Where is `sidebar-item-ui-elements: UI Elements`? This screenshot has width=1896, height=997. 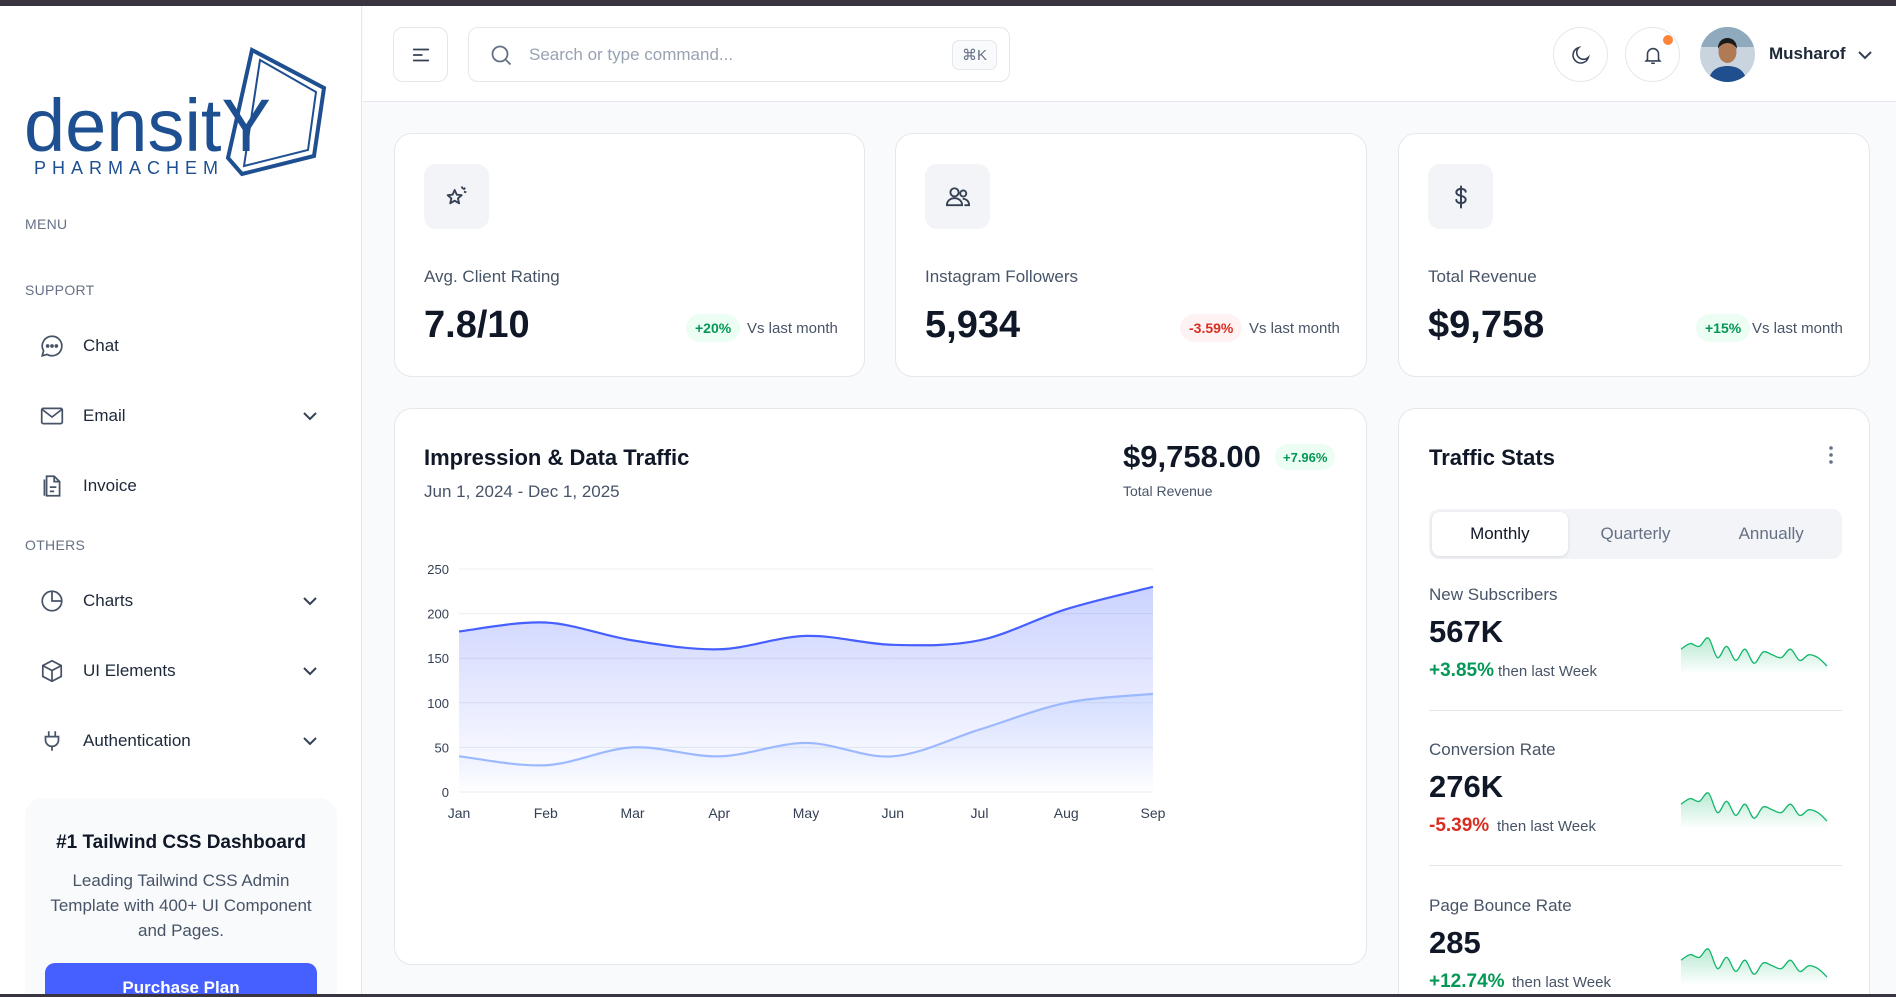
sidebar-item-ui-elements: UI Elements is located at coordinates (183, 671).